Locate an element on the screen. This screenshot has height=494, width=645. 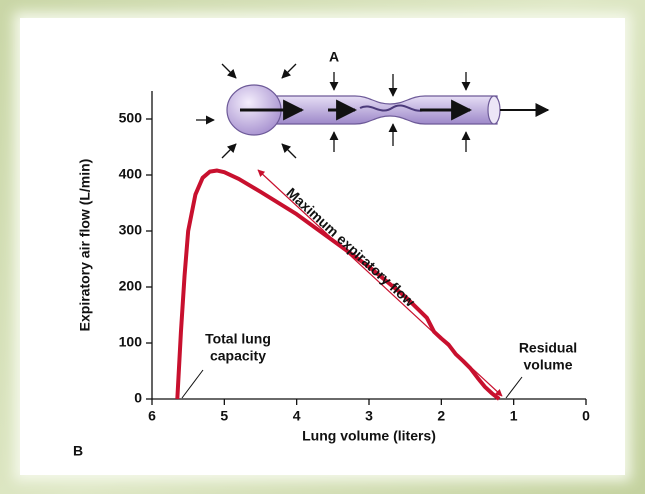
annotation: capacity is located at coordinates (238, 356).